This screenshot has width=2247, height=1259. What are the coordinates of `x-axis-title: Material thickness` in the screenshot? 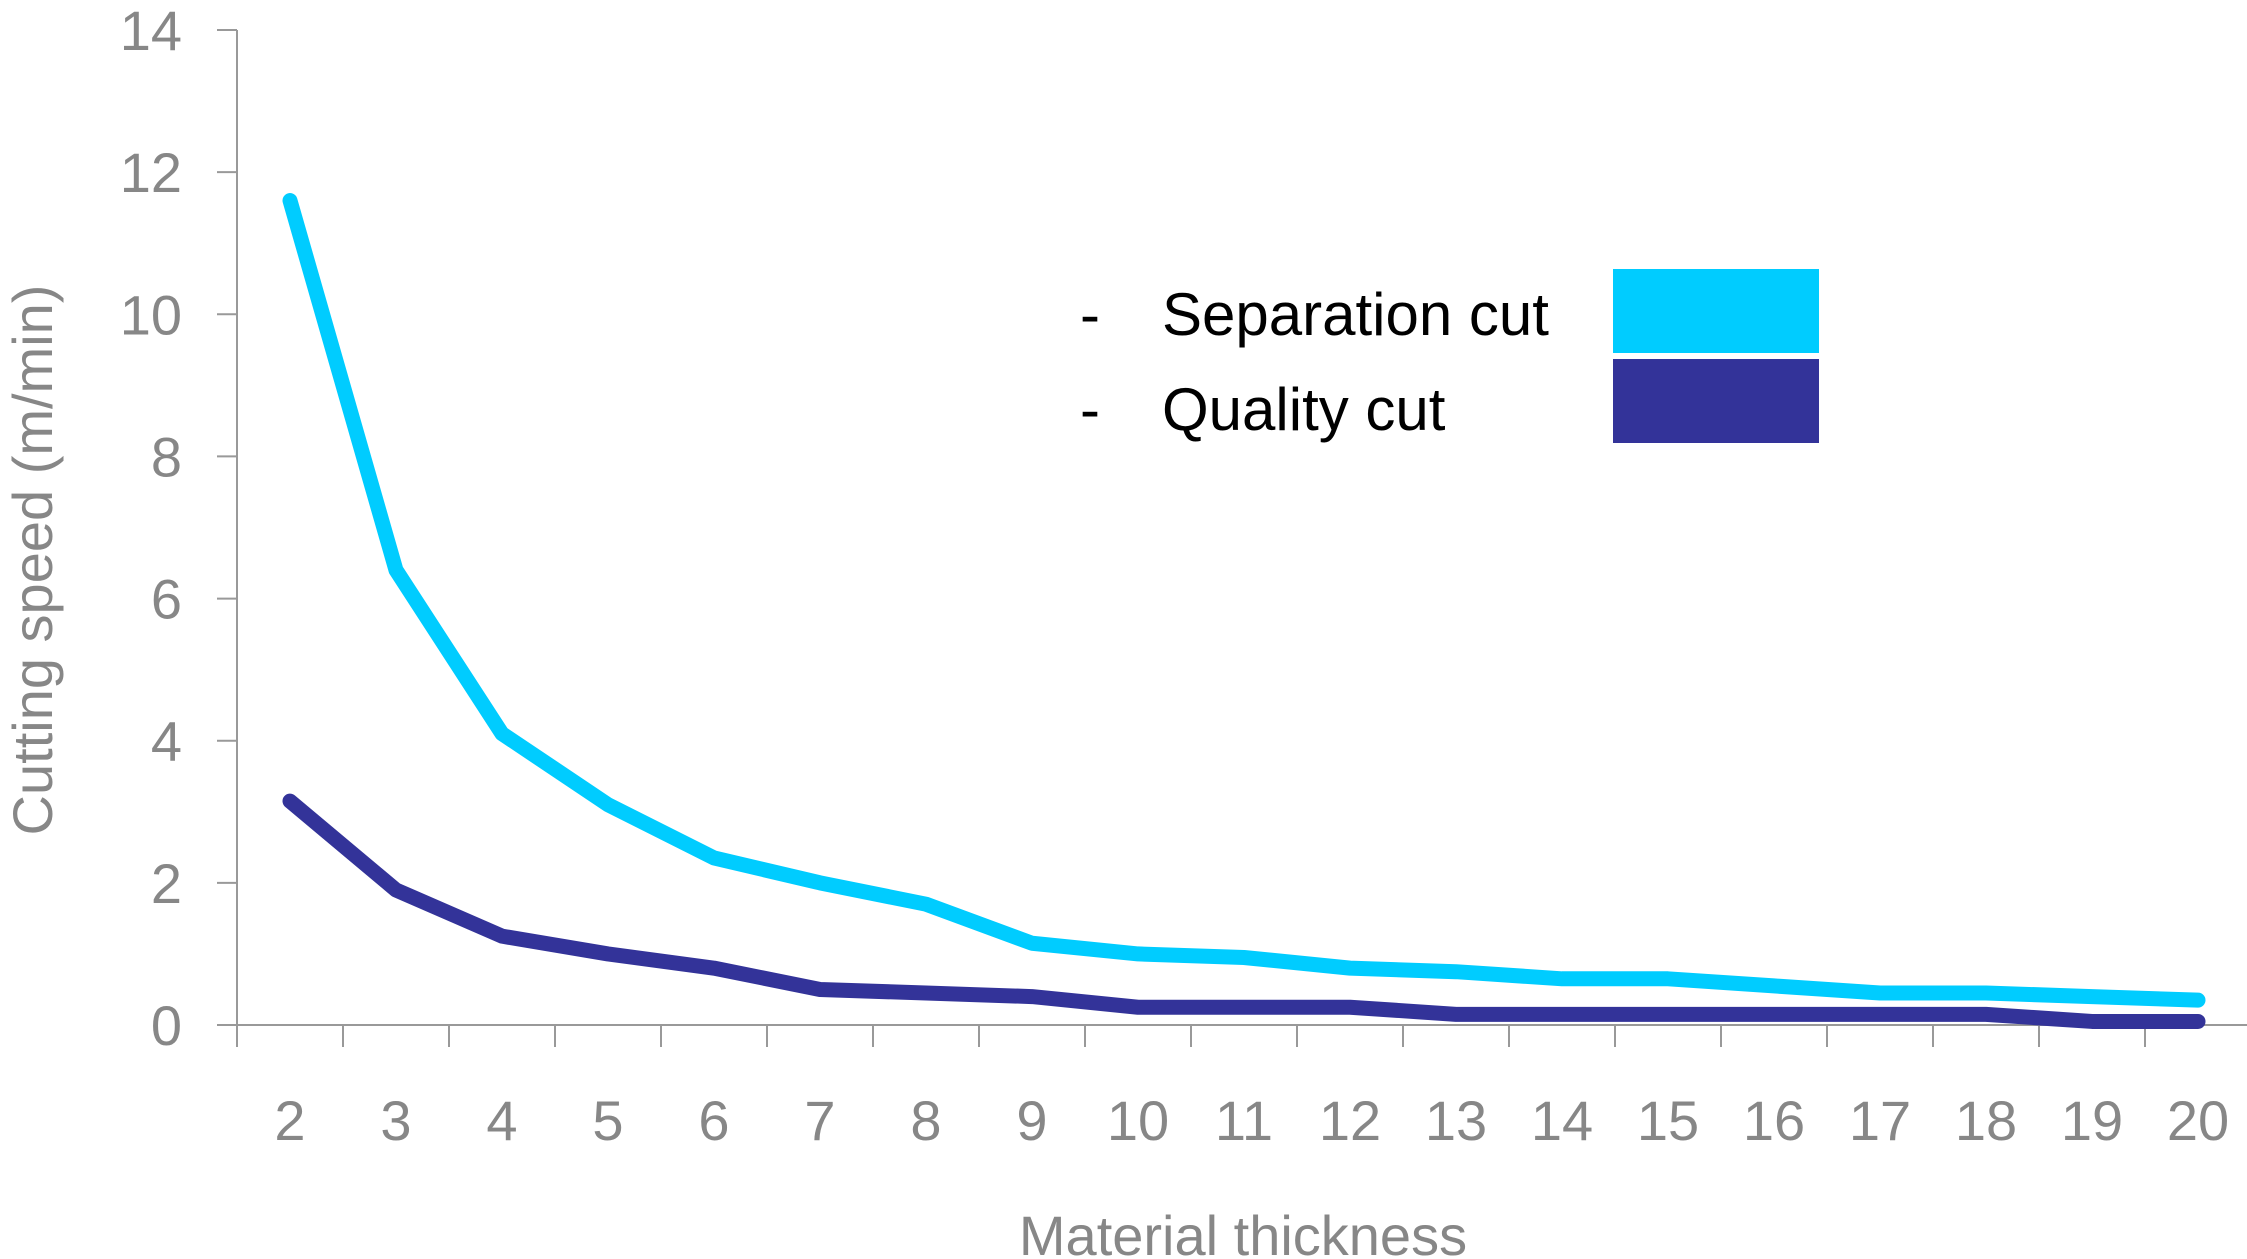 It's located at (1243, 1231).